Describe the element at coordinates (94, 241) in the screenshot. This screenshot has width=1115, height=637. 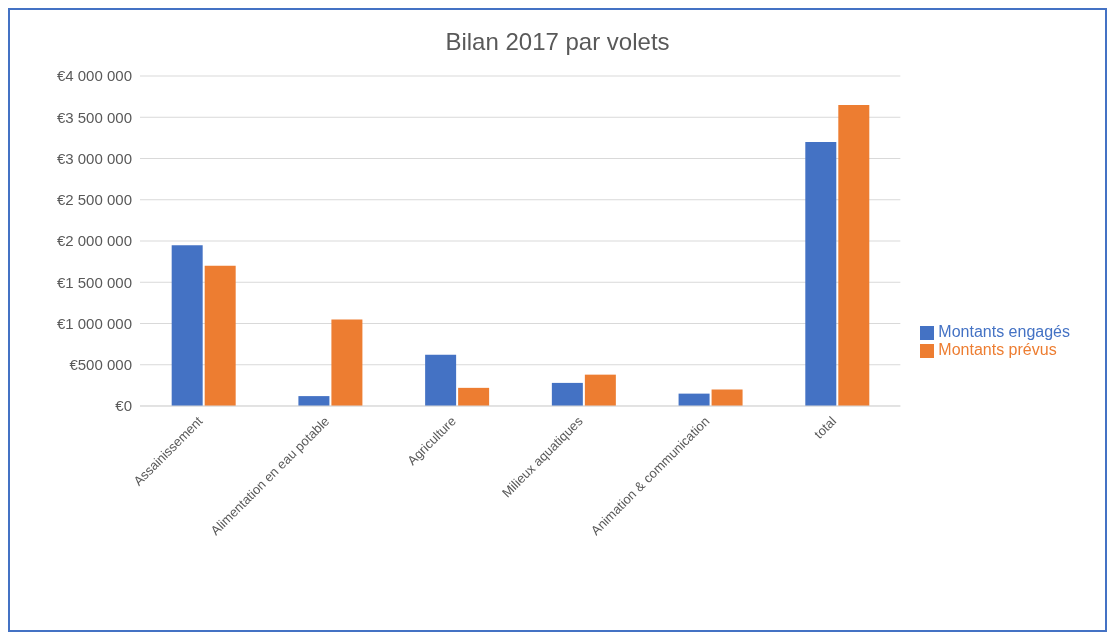
I see `y-tick-label: €2 000 000` at that location.